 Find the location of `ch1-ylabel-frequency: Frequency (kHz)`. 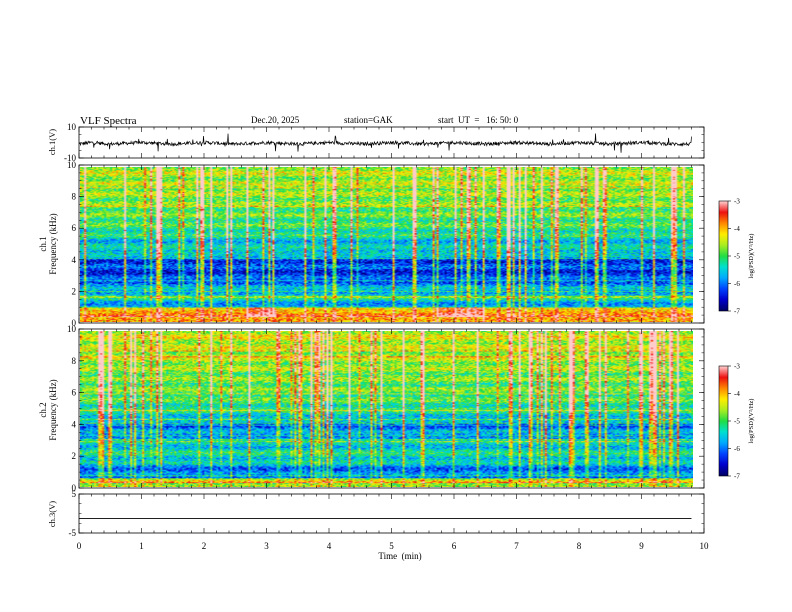

ch1-ylabel-frequency: Frequency (kHz) is located at coordinates (53, 243).